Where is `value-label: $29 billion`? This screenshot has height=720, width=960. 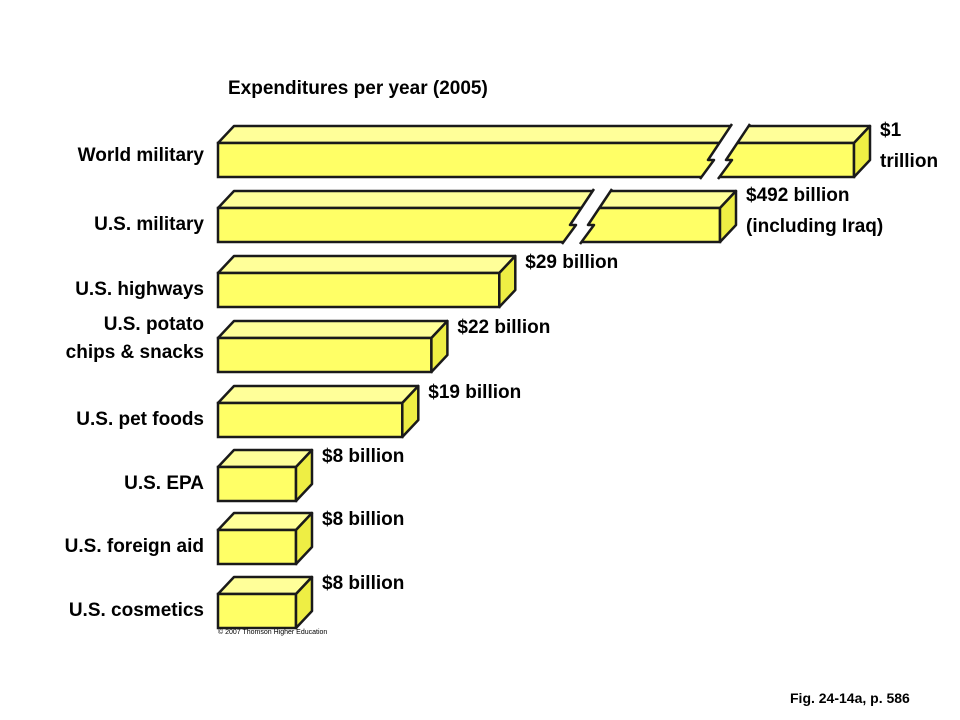 value-label: $29 billion is located at coordinates (572, 262).